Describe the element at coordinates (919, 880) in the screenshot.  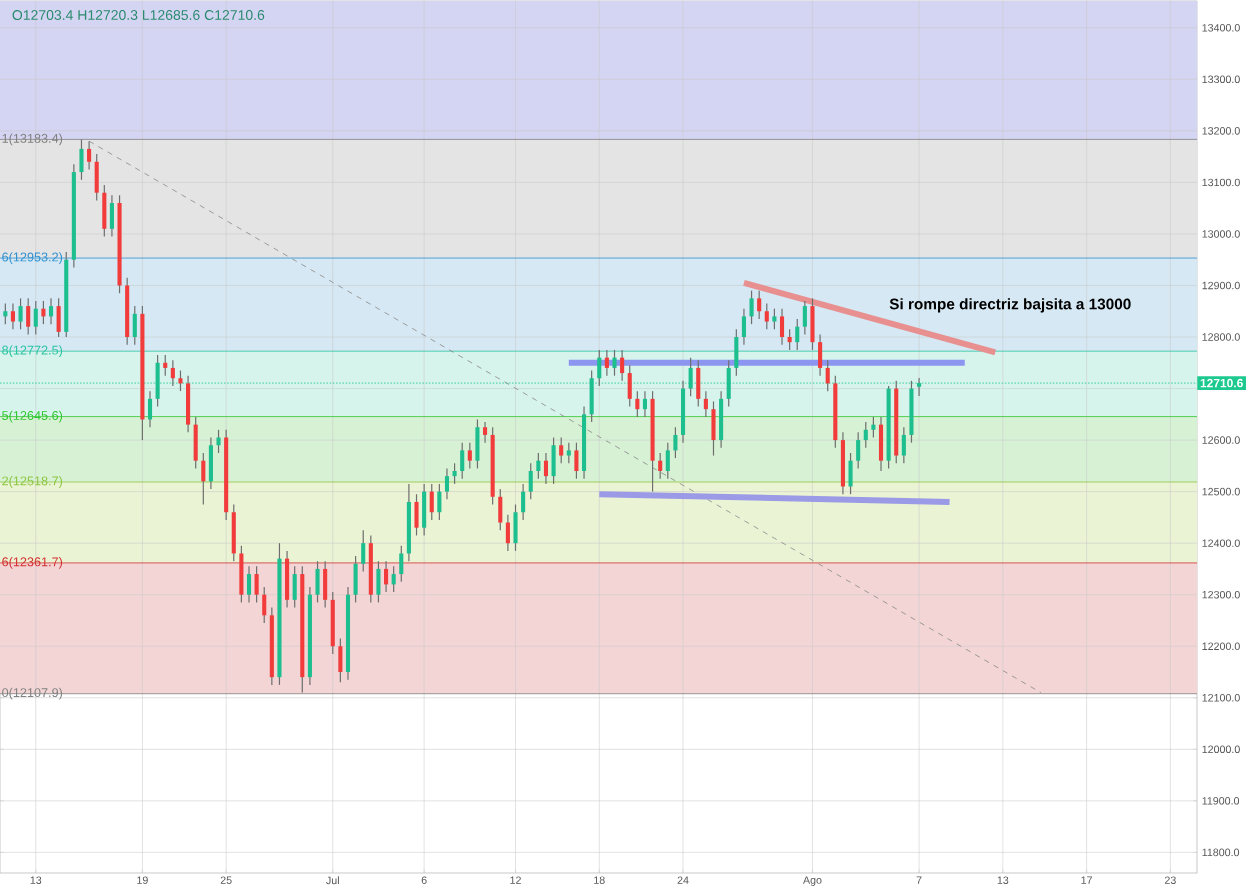
I see `x-tick-label: 7` at that location.